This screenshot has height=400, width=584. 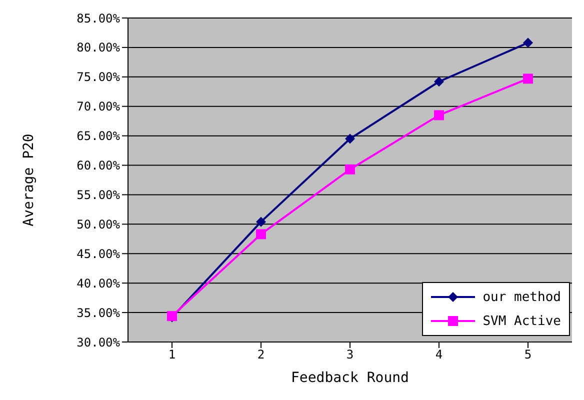 What do you see at coordinates (98, 47) in the screenshot?
I see `y-tick-label: 80.00%` at bounding box center [98, 47].